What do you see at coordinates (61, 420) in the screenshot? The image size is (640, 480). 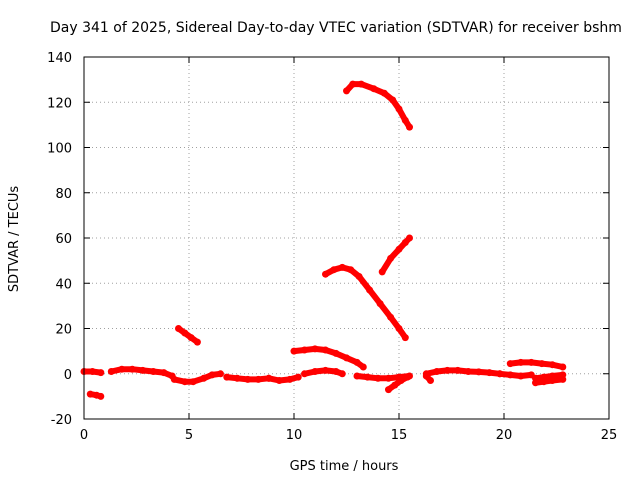 I see `y-tick-label: -20` at bounding box center [61, 420].